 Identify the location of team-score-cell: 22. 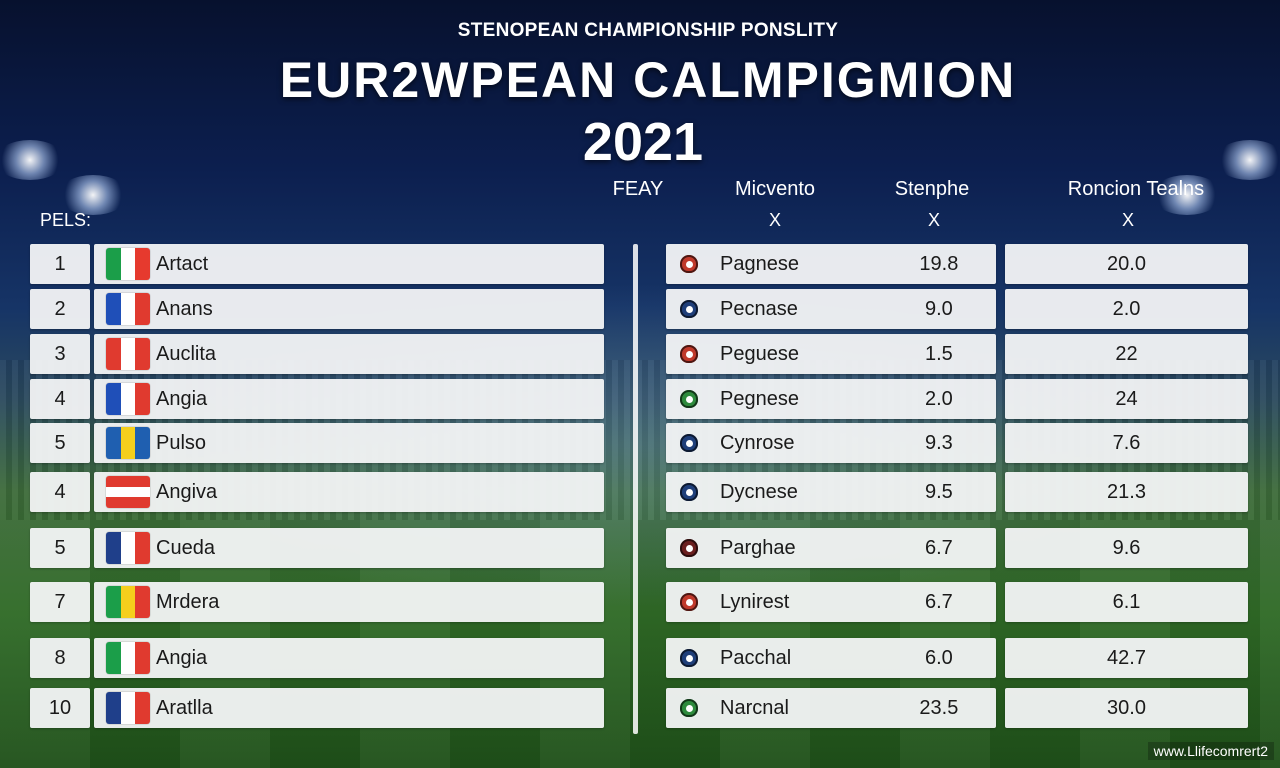
(1126, 354).